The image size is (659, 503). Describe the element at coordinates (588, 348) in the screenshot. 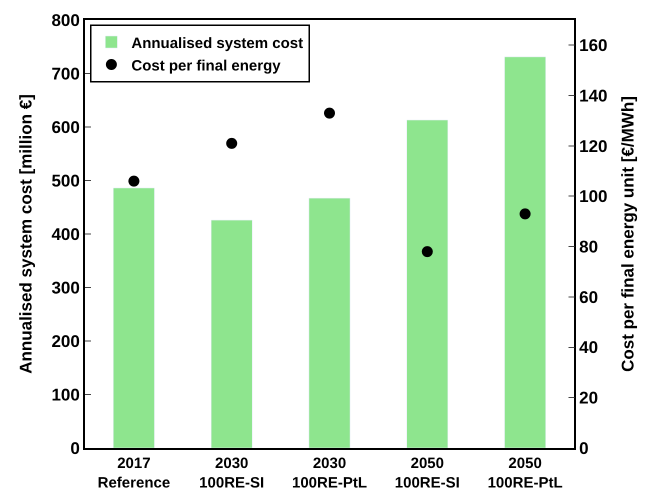

I see `y2-tick-label: 40` at that location.